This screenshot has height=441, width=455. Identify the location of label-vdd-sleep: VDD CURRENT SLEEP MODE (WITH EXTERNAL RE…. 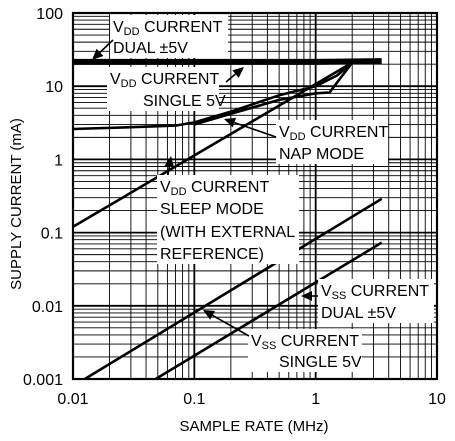
(227, 221).